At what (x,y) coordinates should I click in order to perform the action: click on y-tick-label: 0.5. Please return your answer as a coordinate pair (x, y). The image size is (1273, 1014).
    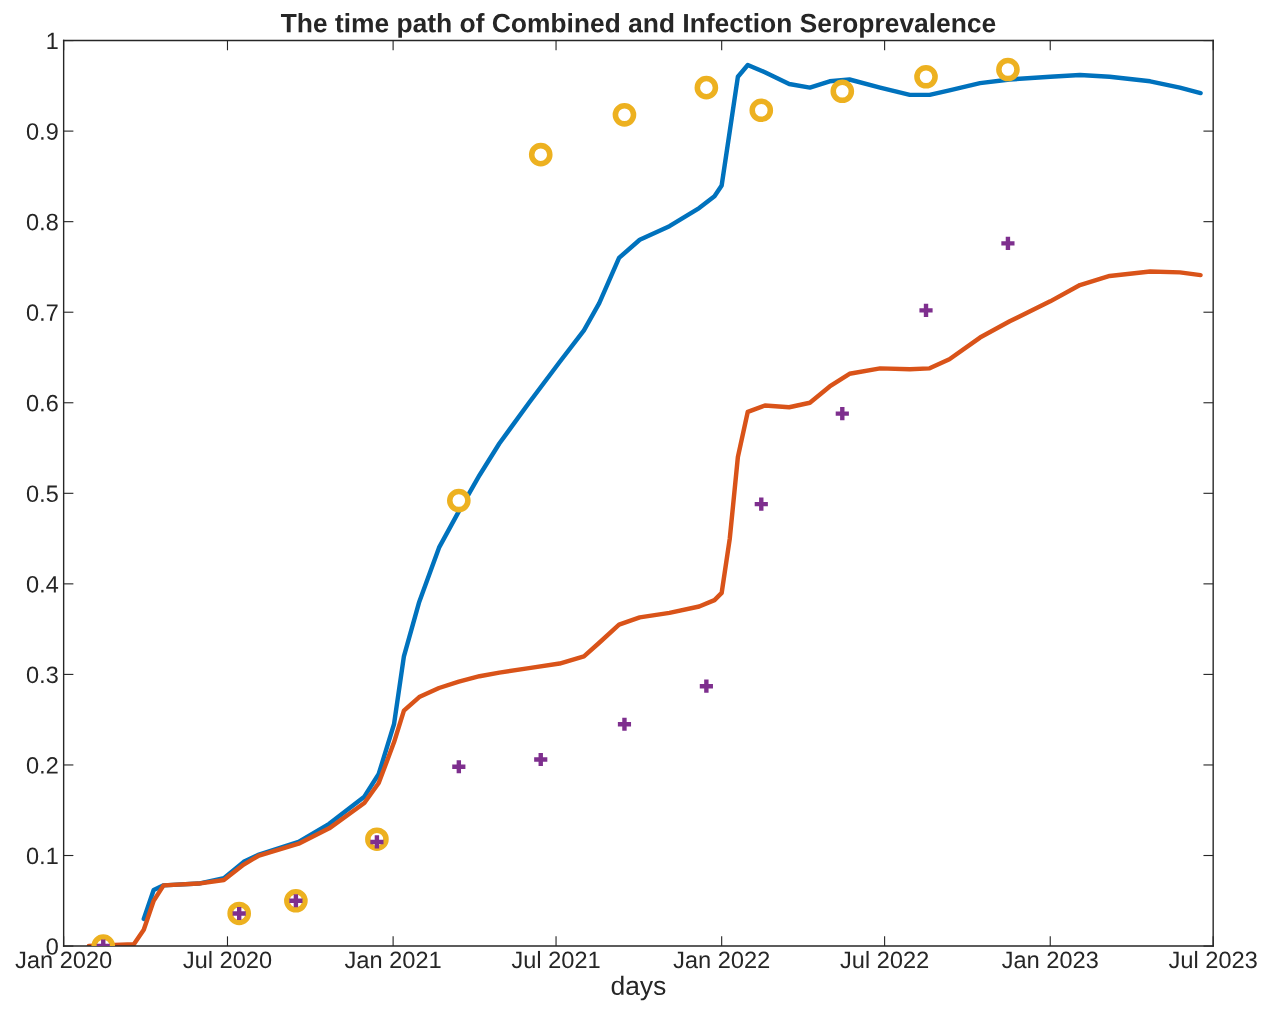
    Looking at the image, I should click on (42, 494).